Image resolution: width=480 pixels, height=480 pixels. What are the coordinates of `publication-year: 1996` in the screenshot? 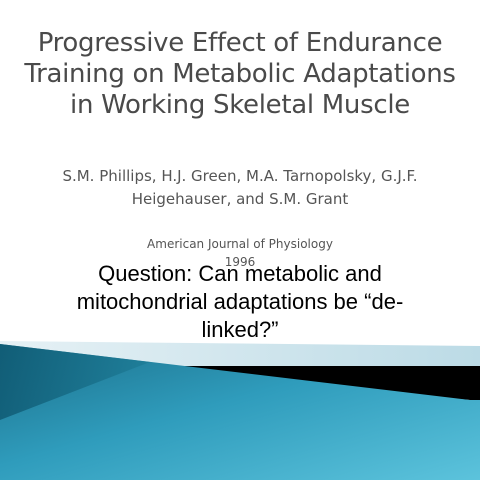 It's located at (240, 262).